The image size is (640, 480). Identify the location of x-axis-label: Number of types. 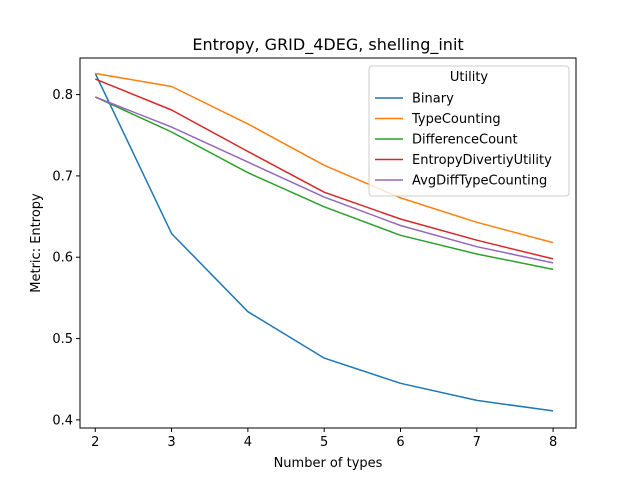
(328, 463).